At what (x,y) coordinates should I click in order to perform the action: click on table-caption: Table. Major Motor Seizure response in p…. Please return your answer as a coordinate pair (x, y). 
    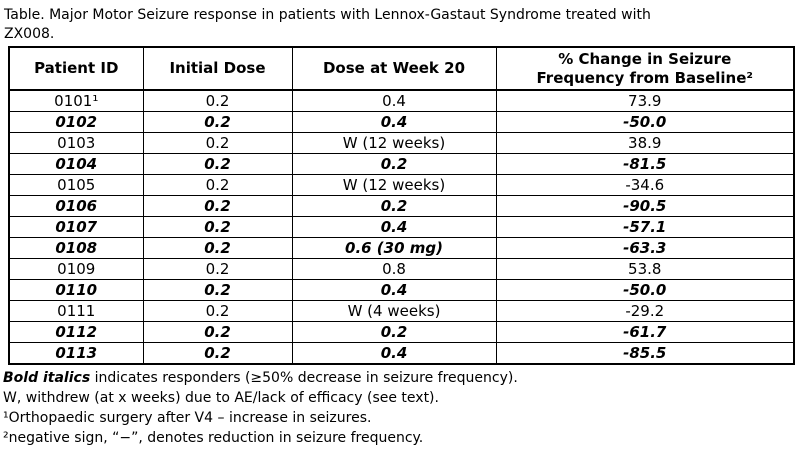
    Looking at the image, I should click on (403, 25).